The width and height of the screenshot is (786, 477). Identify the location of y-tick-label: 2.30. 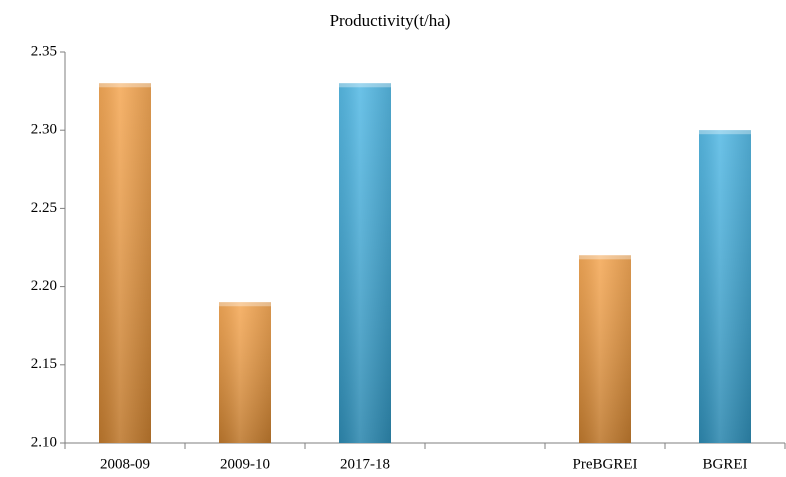
(44, 130).